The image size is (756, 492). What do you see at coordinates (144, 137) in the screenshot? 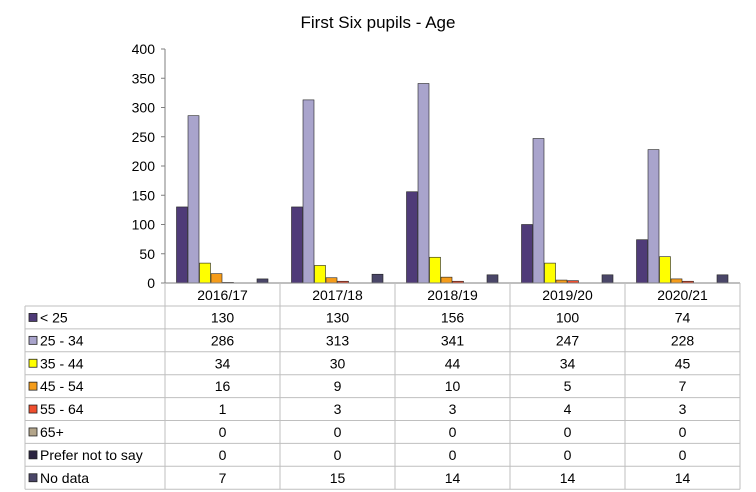
I see `y-tick-label: 250` at bounding box center [144, 137].